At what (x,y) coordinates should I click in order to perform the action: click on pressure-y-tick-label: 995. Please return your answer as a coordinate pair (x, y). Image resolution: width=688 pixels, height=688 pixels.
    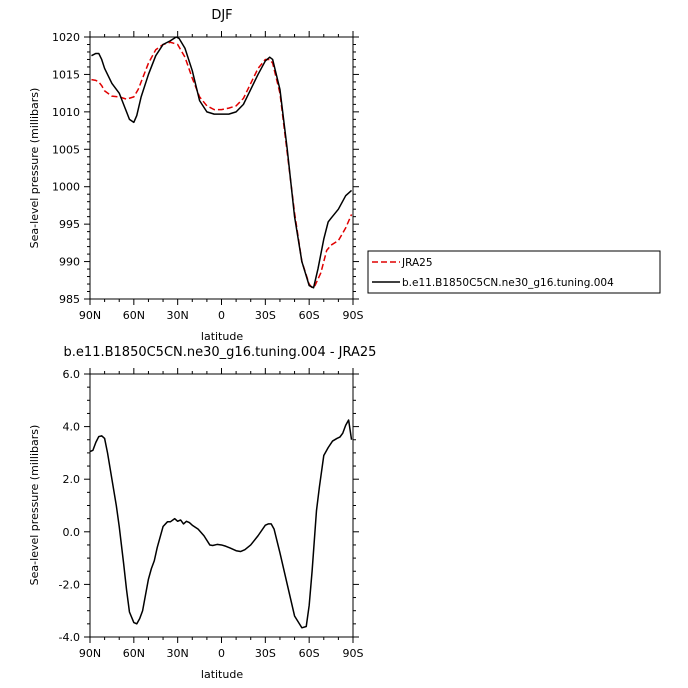
    Looking at the image, I should click on (69, 224).